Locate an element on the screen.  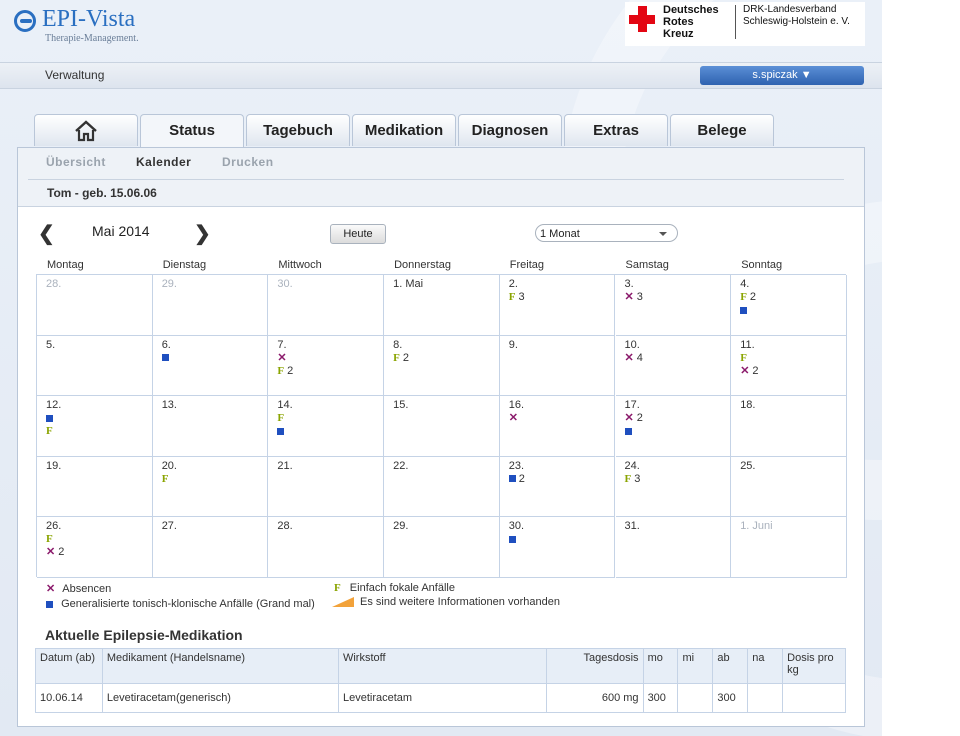
next-month-button: ❯ is located at coordinates (202, 234).